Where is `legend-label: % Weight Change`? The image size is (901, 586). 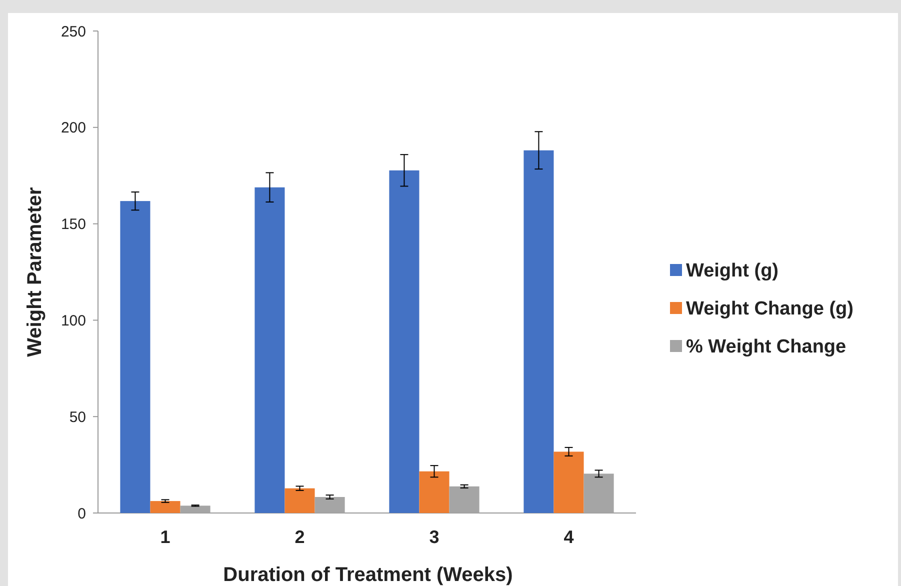
legend-label: % Weight Change is located at coordinates (766, 347).